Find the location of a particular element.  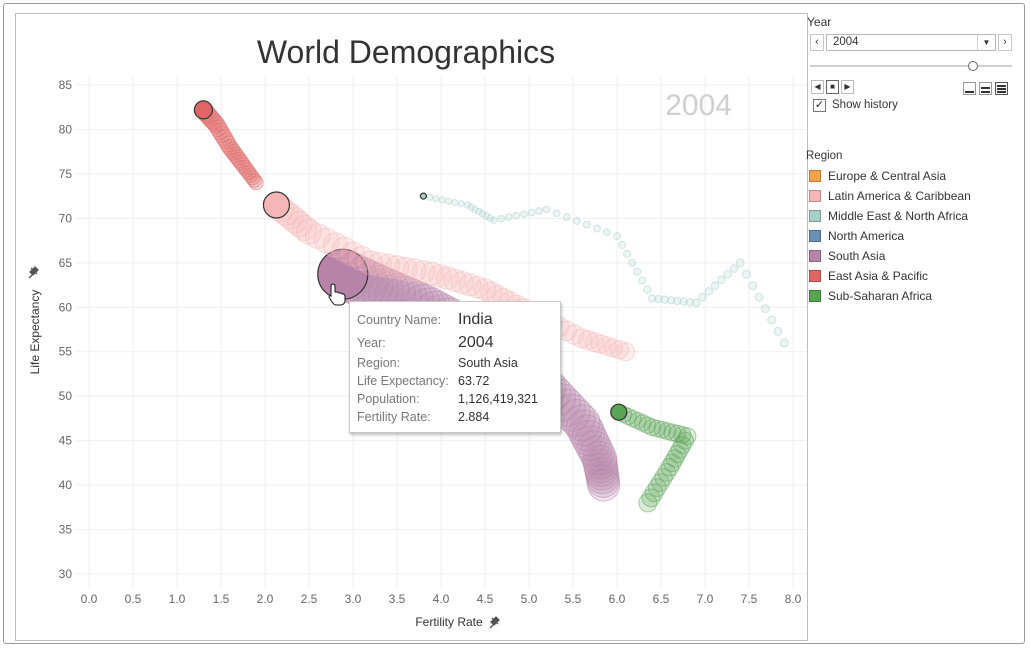

legend-title: Region is located at coordinates (824, 156).